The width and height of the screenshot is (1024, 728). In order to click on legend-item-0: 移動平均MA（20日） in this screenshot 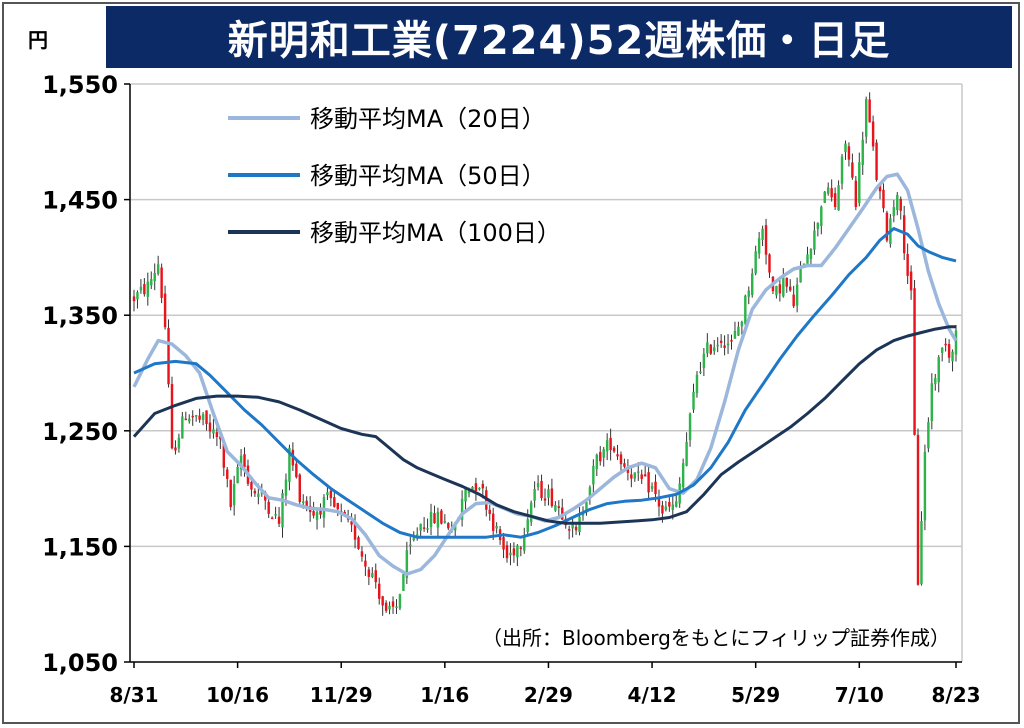, I will do `click(387, 119)`.